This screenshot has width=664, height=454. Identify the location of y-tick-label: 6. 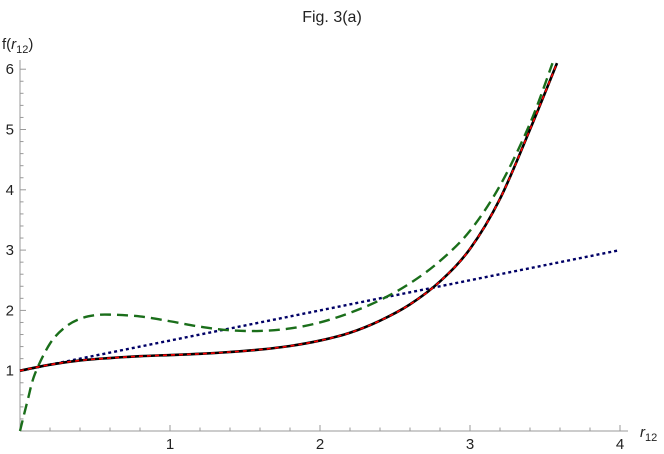
(10, 69).